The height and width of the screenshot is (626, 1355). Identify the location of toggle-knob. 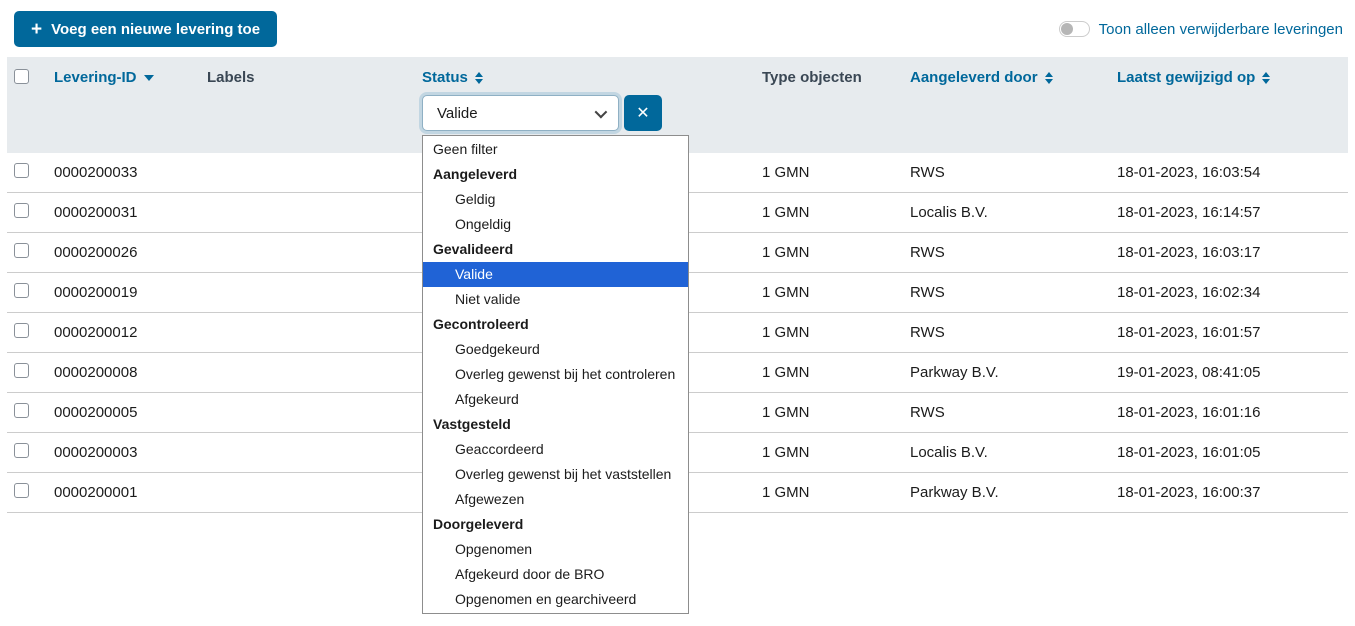
(1066, 29).